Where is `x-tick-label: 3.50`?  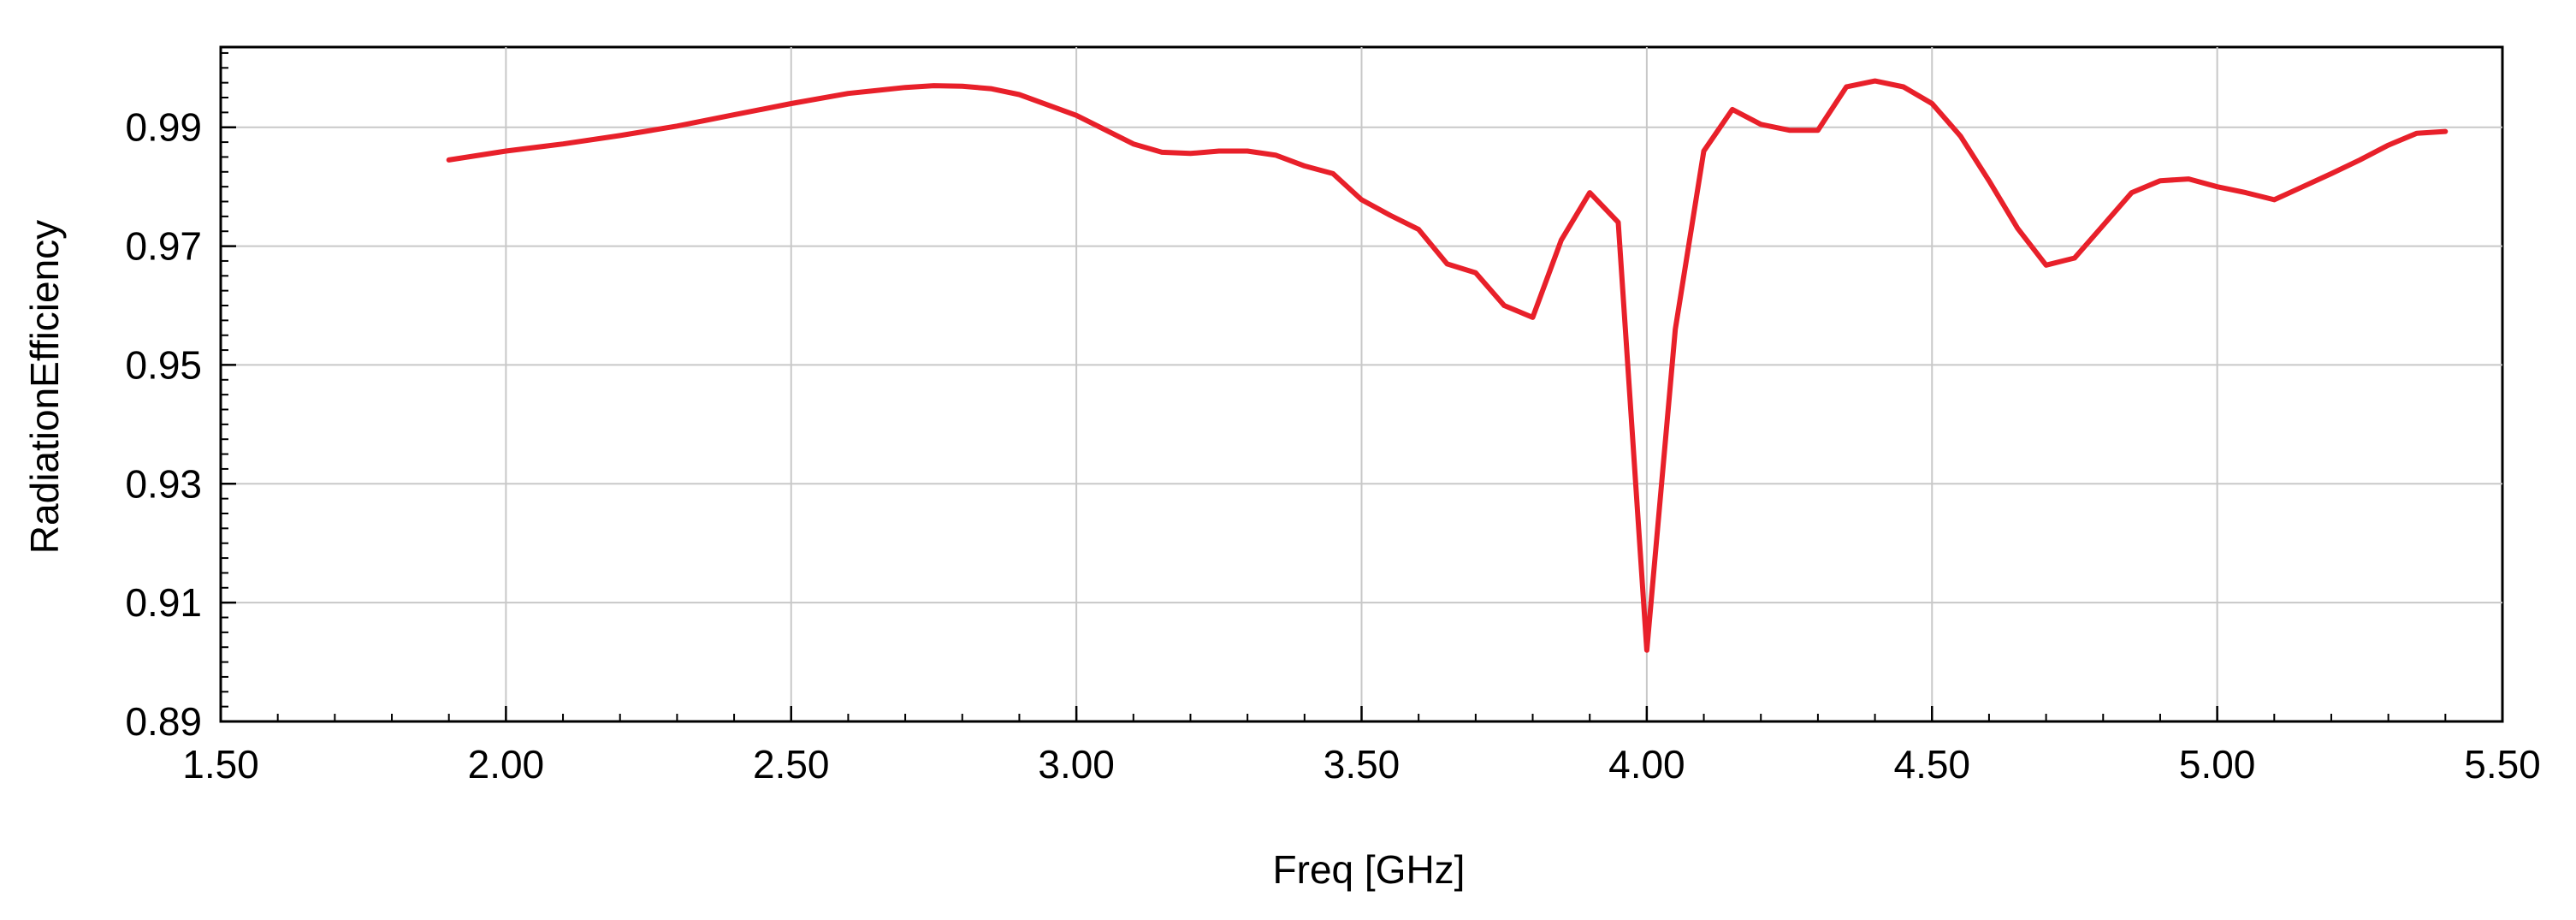 x-tick-label: 3.50 is located at coordinates (1362, 764).